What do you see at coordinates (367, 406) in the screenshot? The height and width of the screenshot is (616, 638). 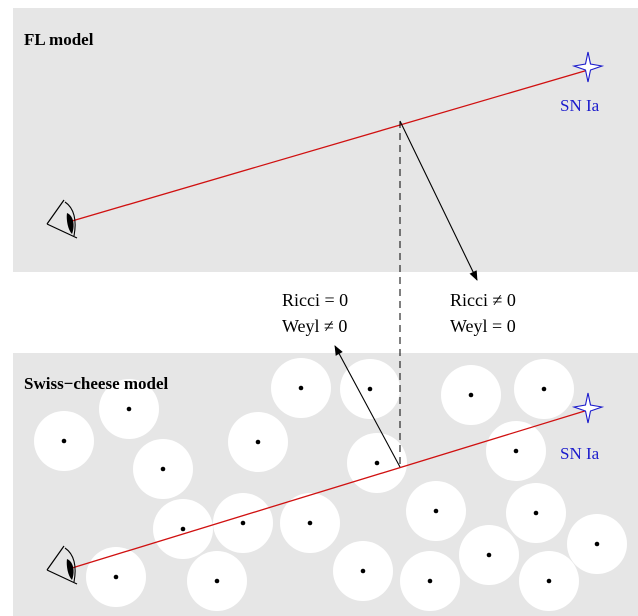 I see `swiss-cheese-deflection-arrow` at bounding box center [367, 406].